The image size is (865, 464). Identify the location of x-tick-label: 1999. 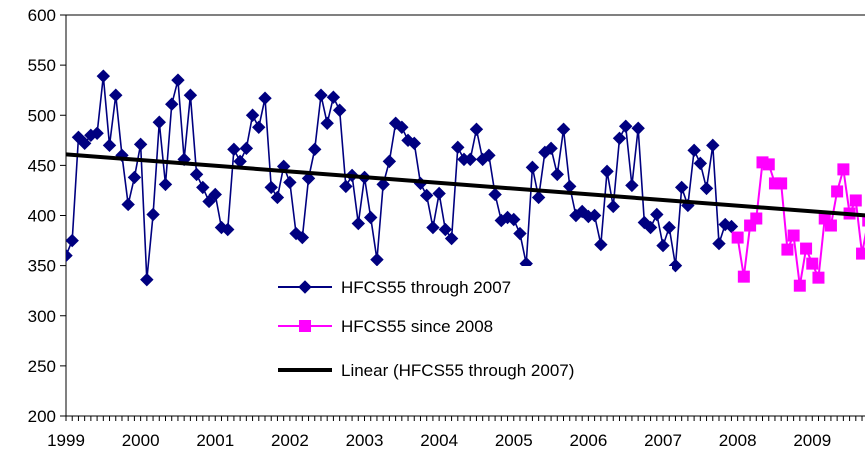
(66, 440).